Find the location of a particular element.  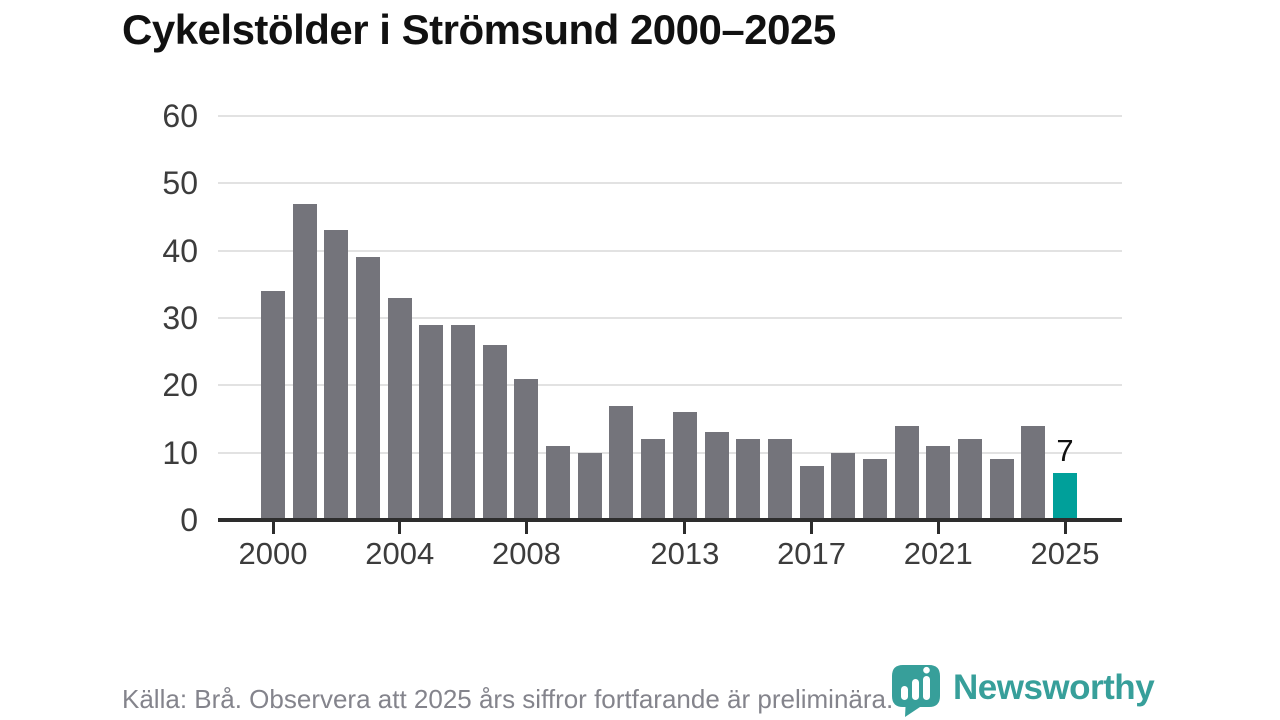

x-axis-tick-2017 is located at coordinates (812, 527).